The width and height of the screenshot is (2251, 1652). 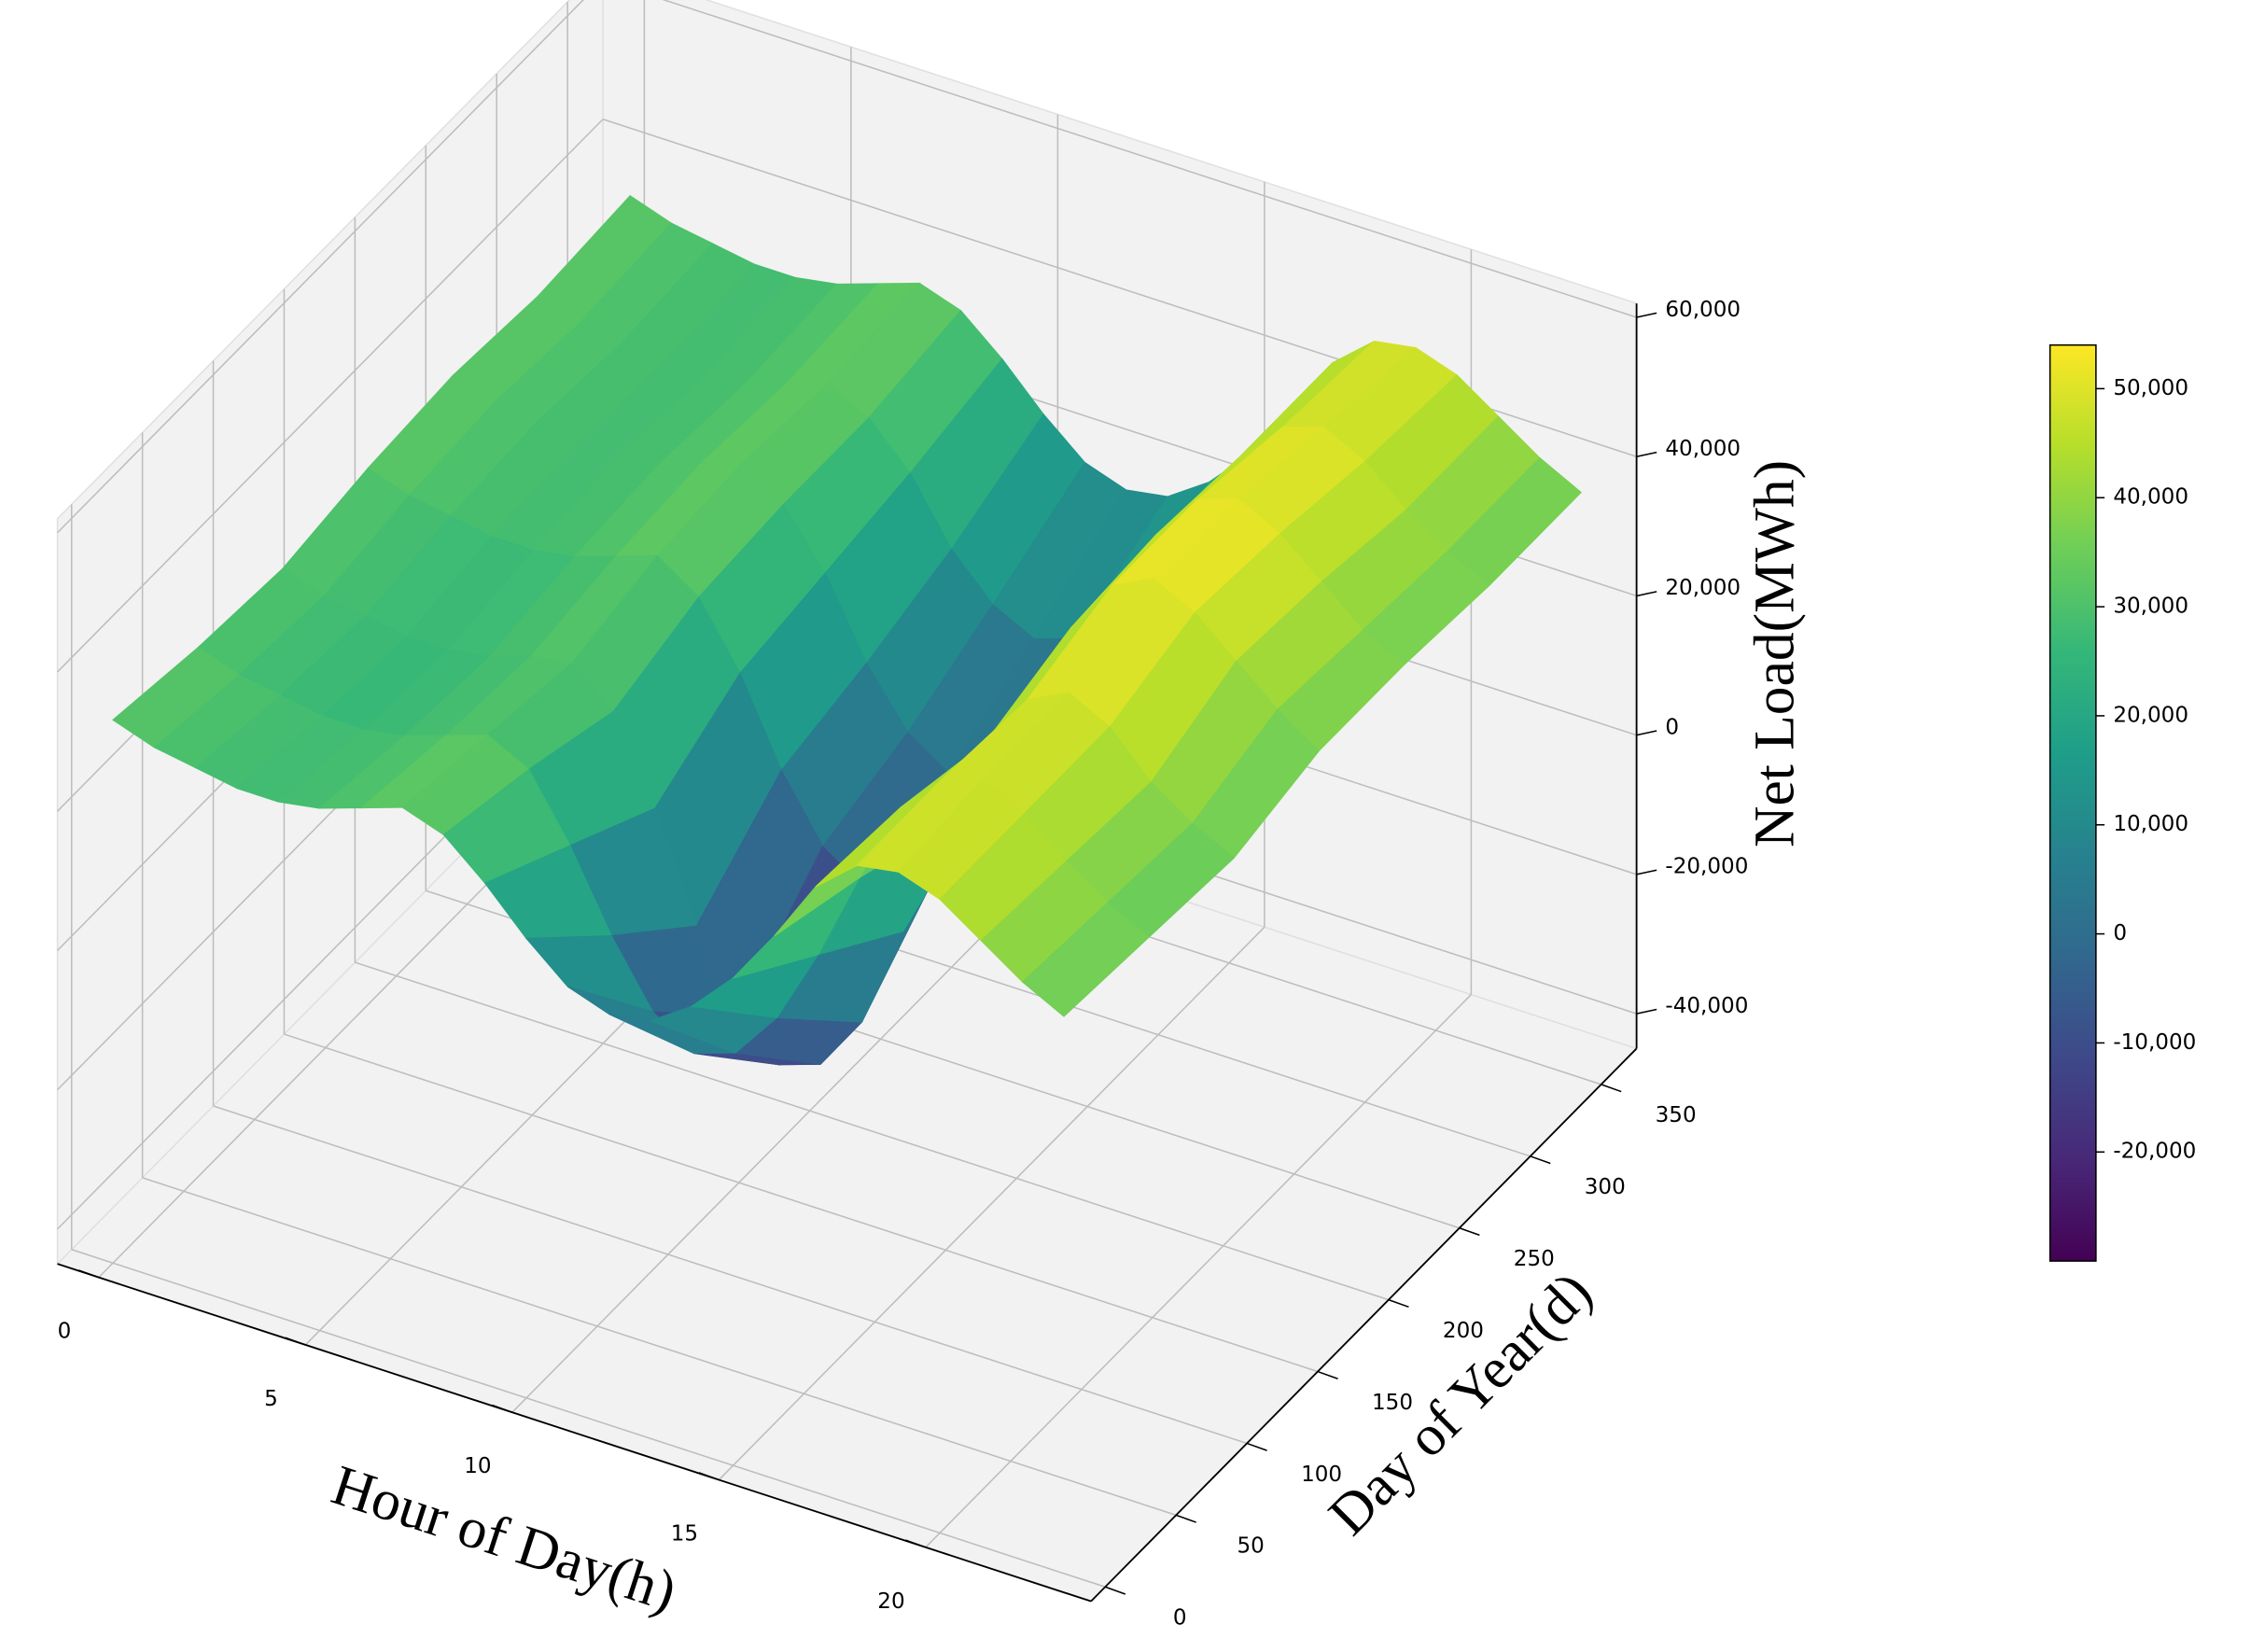 What do you see at coordinates (2072, 802) in the screenshot?
I see `colorbar-scale` at bounding box center [2072, 802].